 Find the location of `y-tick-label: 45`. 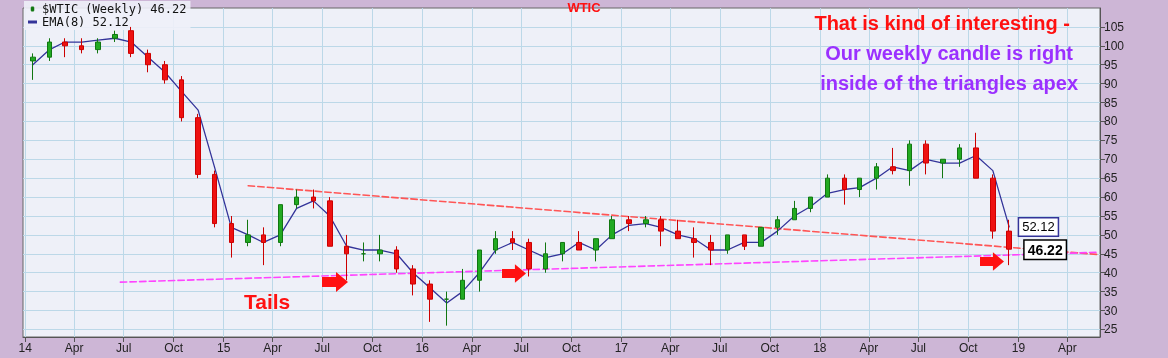

y-tick-label: 45 is located at coordinates (1111, 253).